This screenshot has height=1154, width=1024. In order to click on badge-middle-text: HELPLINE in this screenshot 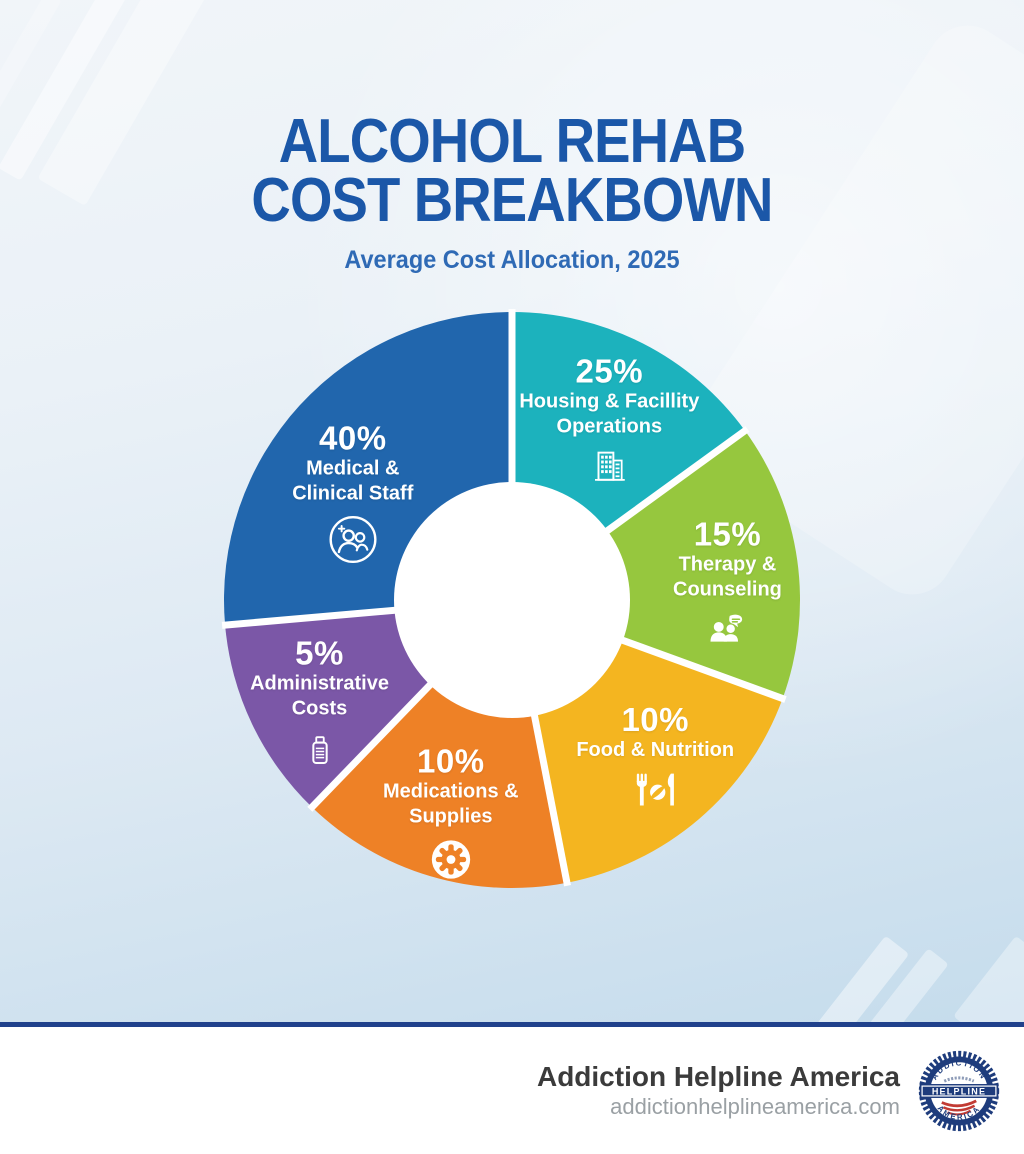, I will do `click(959, 1091)`.